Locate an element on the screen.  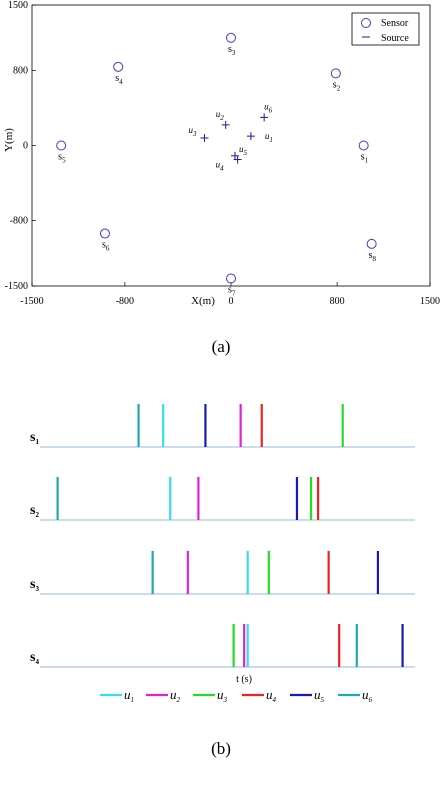
y-tick-label: 0 is located at coordinates (25, 146).